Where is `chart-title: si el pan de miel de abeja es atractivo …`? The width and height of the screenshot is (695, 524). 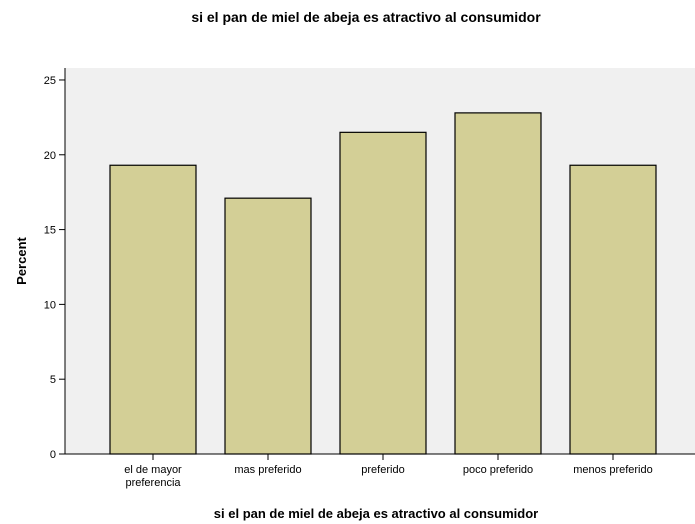 chart-title: si el pan de miel de abeja es atractivo … is located at coordinates (366, 17).